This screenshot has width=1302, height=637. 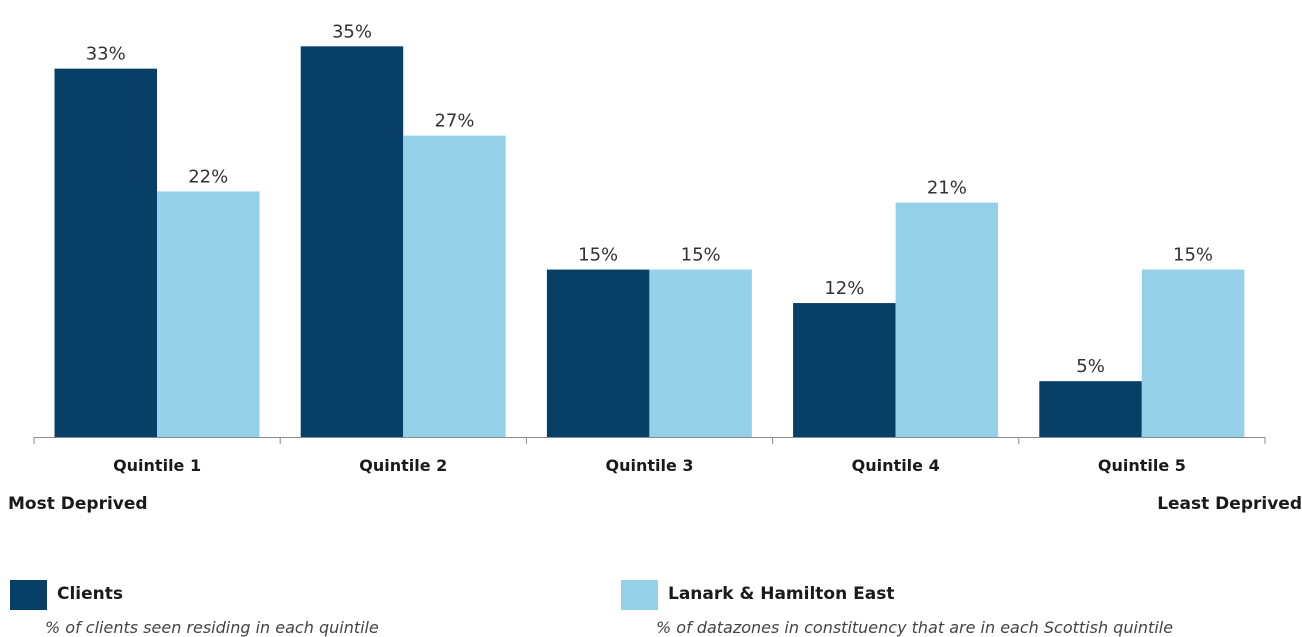 I want to click on legend-swatch-clients, so click(x=28, y=595).